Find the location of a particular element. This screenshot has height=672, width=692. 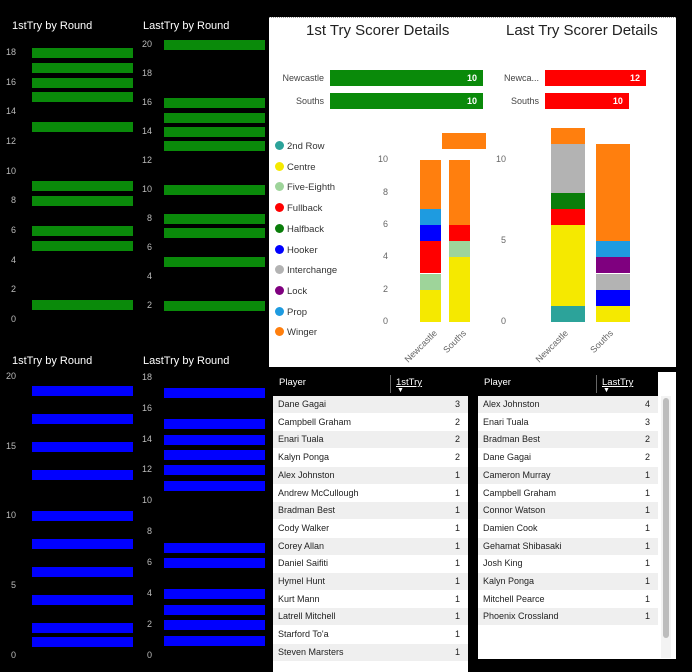

y-tick-label: 18 is located at coordinates (146, 376).